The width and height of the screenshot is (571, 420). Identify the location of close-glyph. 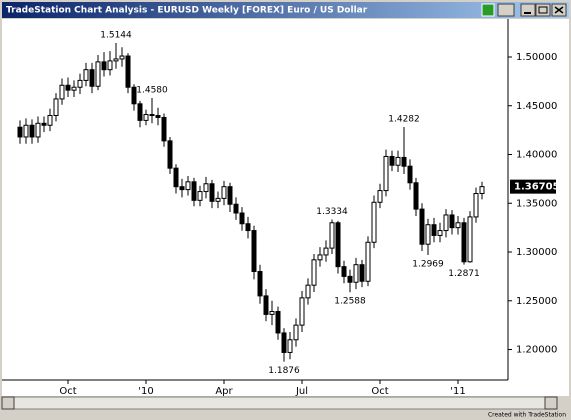
(559, 10).